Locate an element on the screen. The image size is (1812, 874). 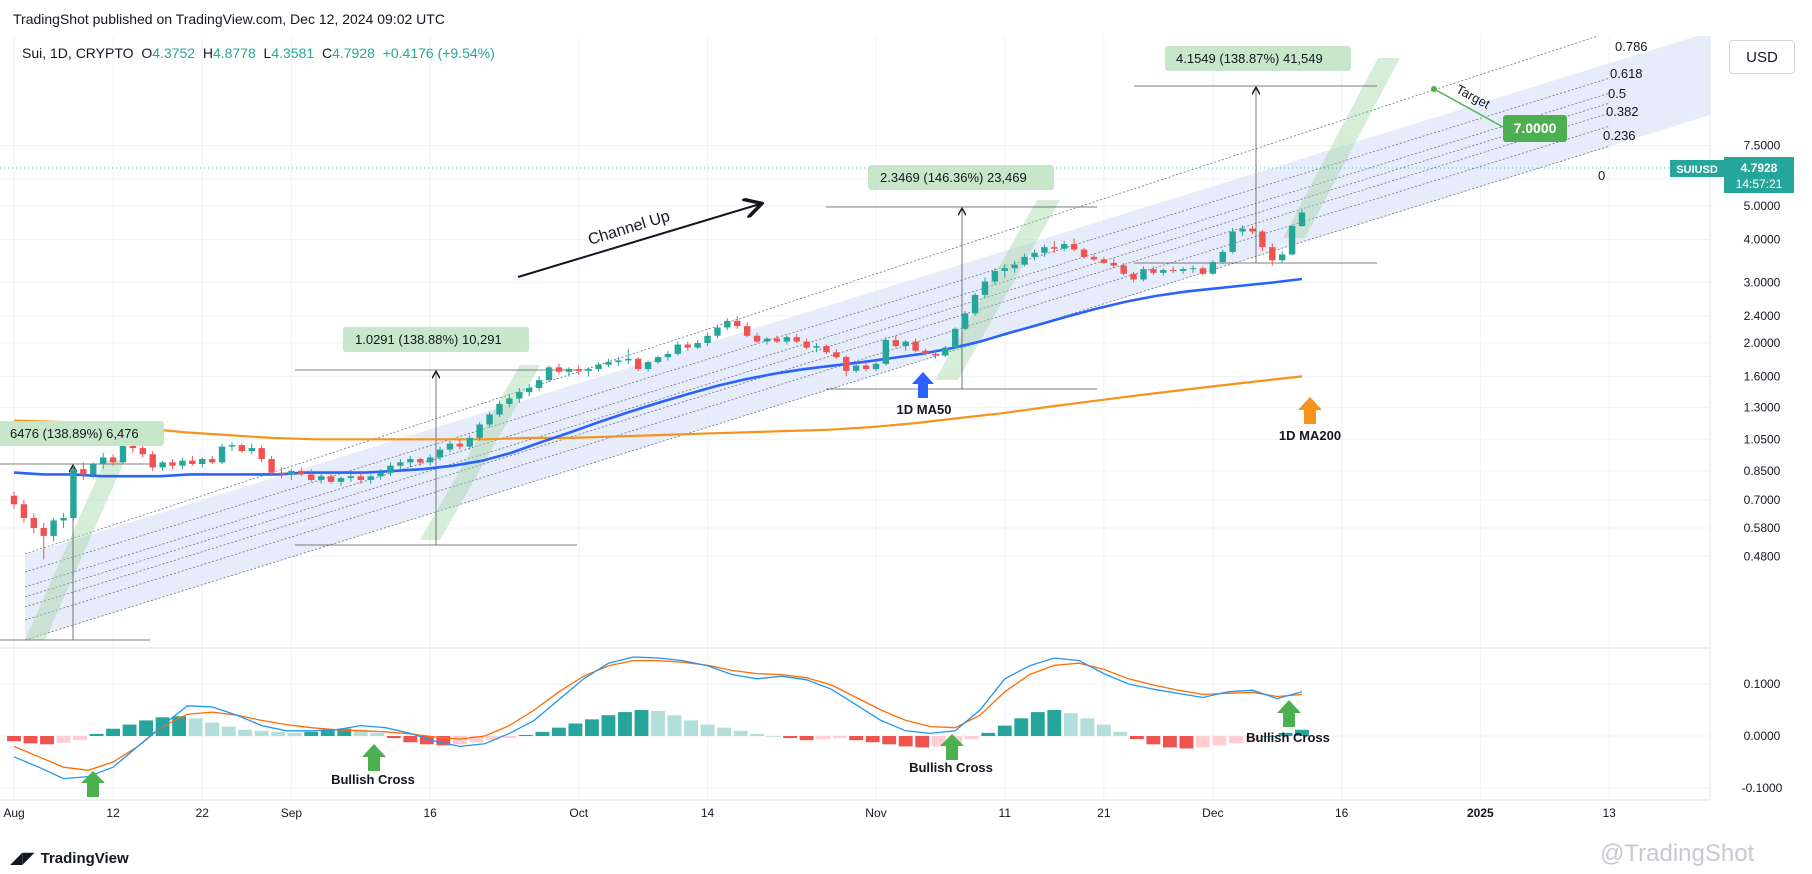
bullish-cross-arrow-icon is located at coordinates (952, 747).